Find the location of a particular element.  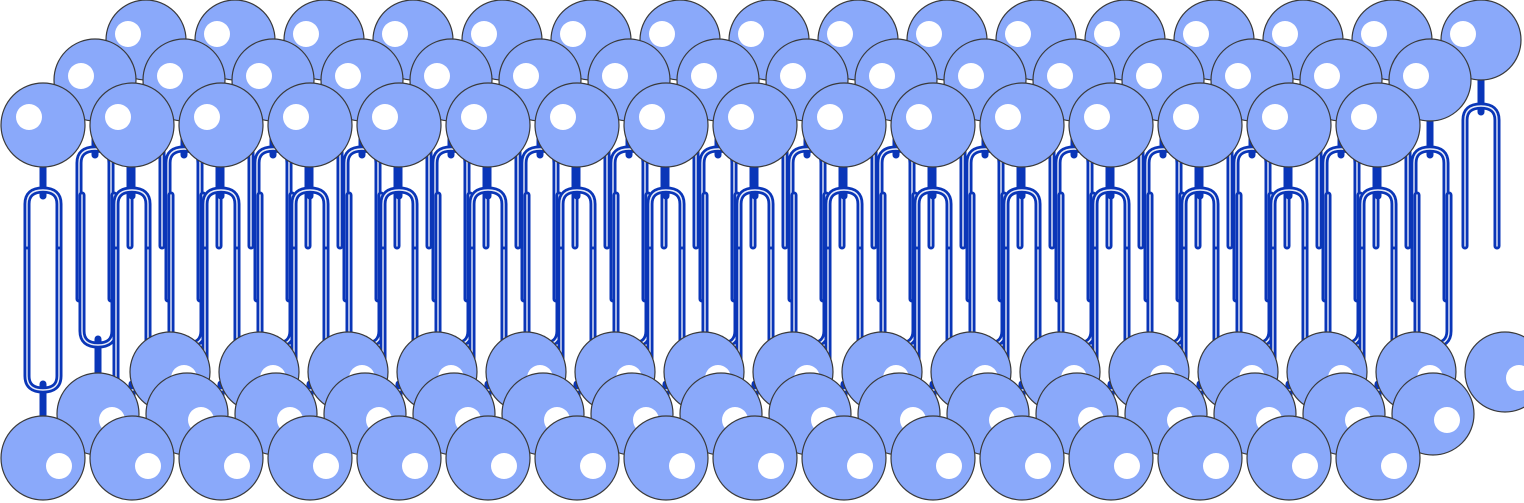

lower-back-head is located at coordinates (1494, 372).